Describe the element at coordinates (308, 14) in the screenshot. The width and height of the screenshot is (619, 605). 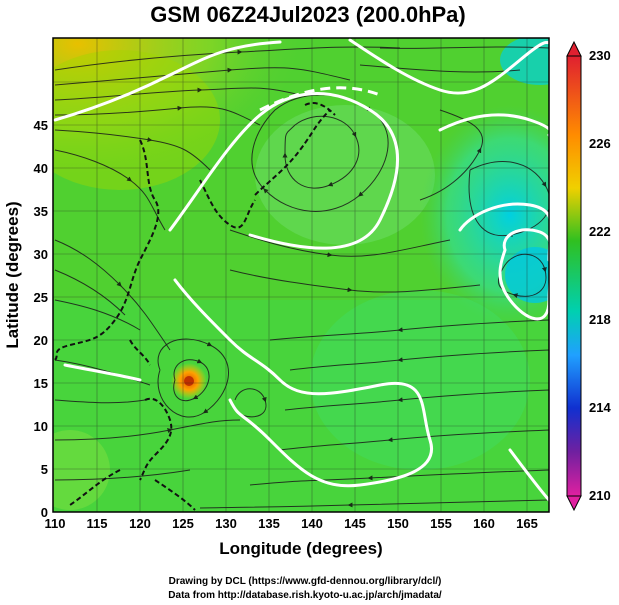
I see `map-title: GSM 06Z24Jul2023 (200.0hPa)` at that location.